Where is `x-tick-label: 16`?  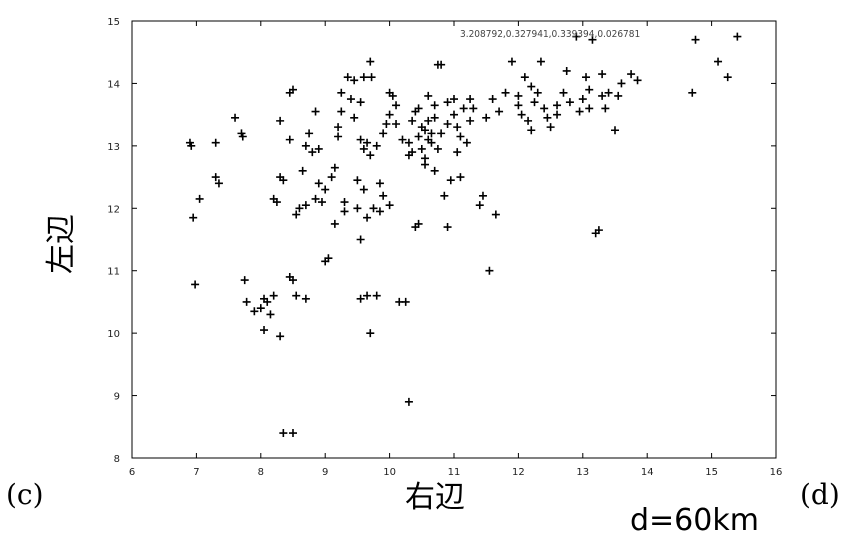
x-tick-label: 16 is located at coordinates (776, 472).